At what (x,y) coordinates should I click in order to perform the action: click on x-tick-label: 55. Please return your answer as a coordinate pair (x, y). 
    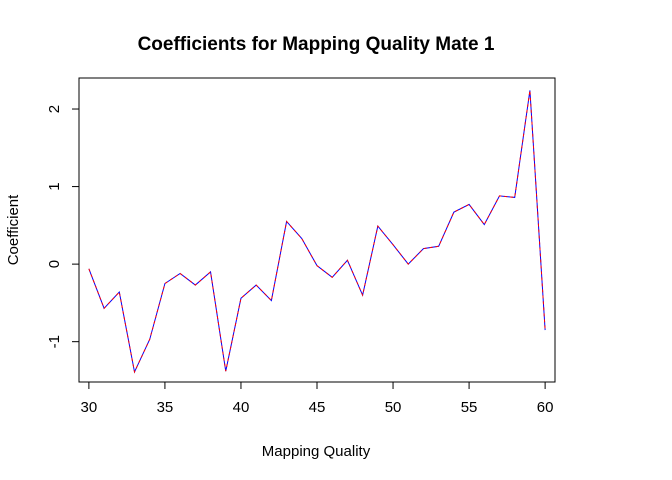
    Looking at the image, I should click on (469, 407).